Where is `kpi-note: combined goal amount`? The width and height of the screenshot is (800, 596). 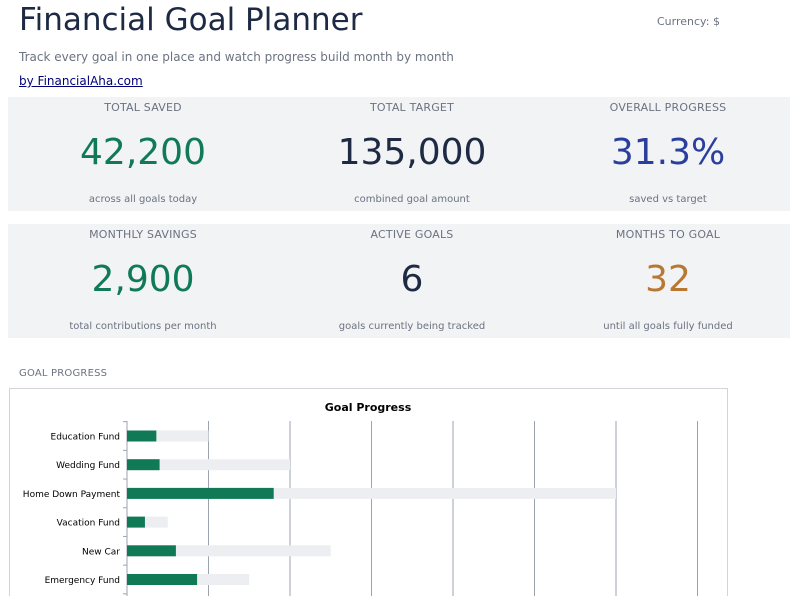
kpi-note: combined goal amount is located at coordinates (412, 199).